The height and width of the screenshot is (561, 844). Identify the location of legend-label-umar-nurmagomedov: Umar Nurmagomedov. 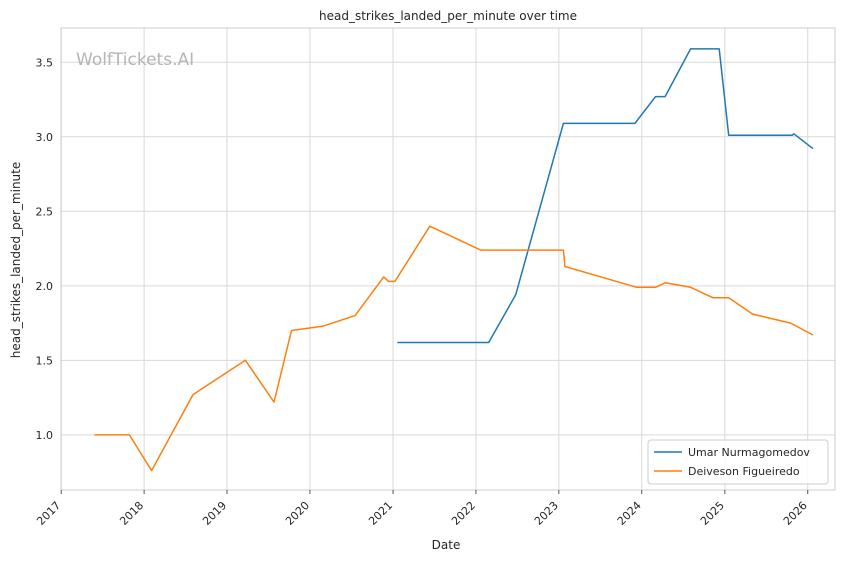
(749, 452).